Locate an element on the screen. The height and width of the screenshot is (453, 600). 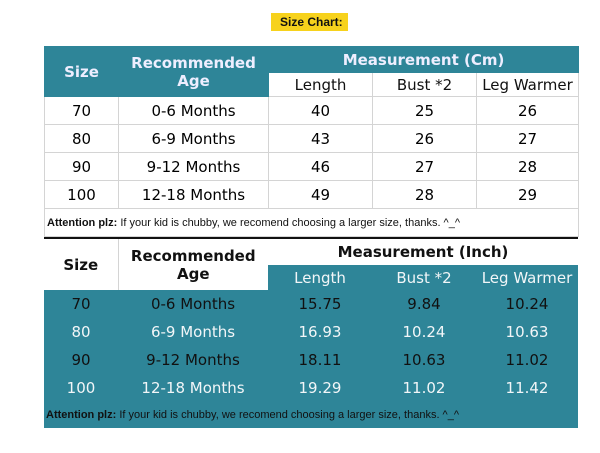
cell-bust: 10.24 is located at coordinates (424, 332).